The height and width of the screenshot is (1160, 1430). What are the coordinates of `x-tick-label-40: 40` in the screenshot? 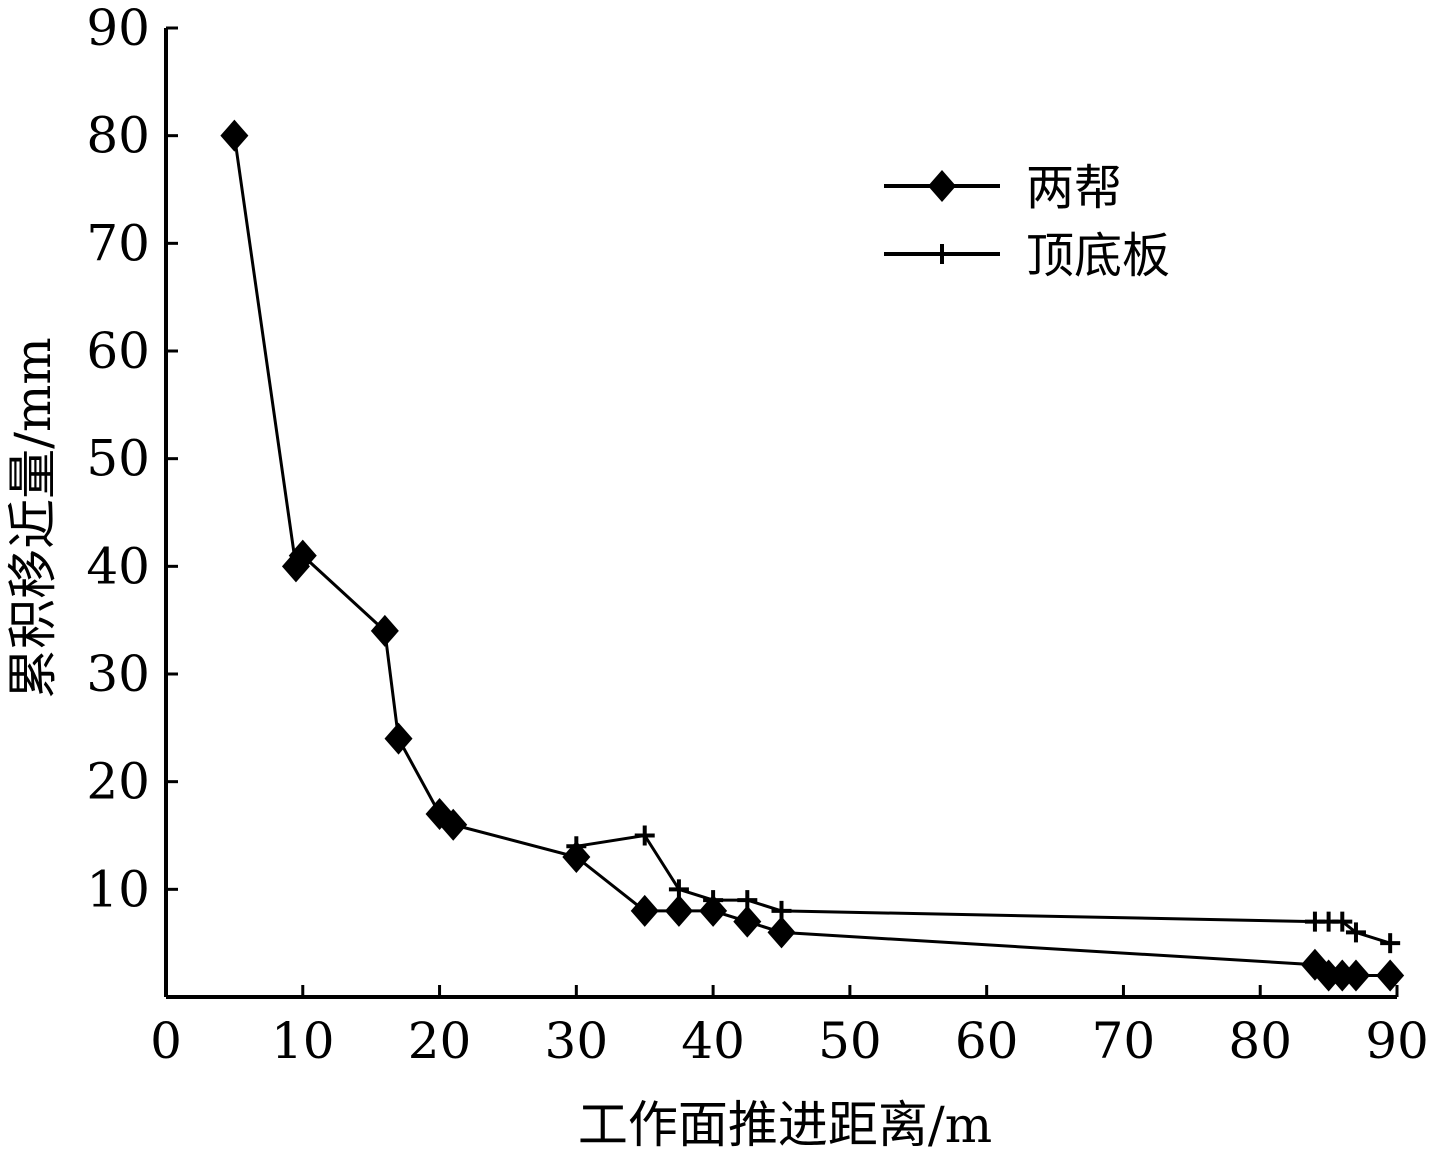 It's located at (713, 1041).